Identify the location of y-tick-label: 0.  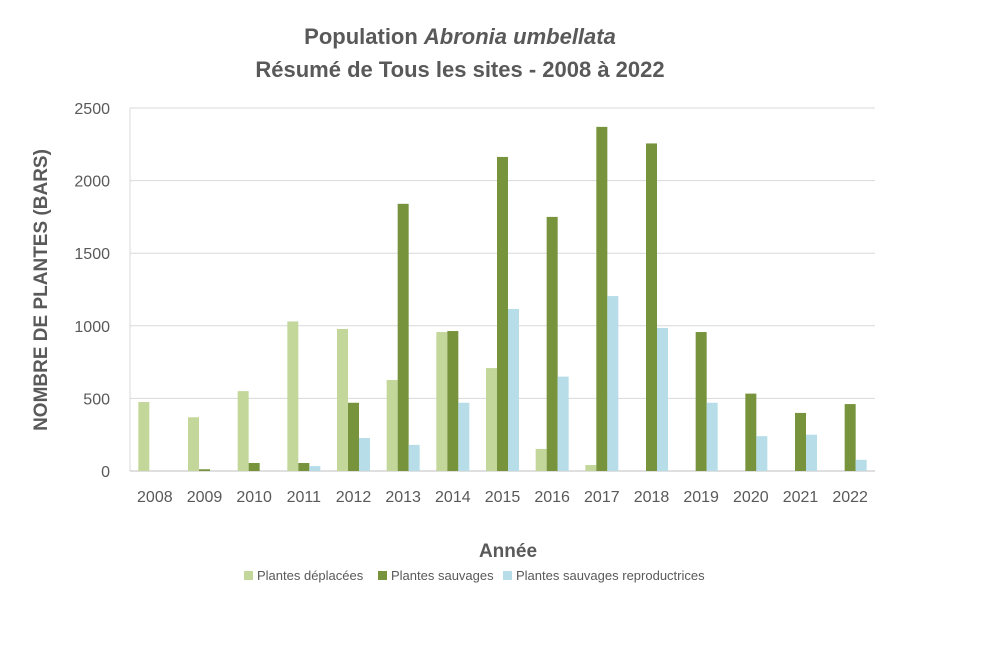
(105, 472).